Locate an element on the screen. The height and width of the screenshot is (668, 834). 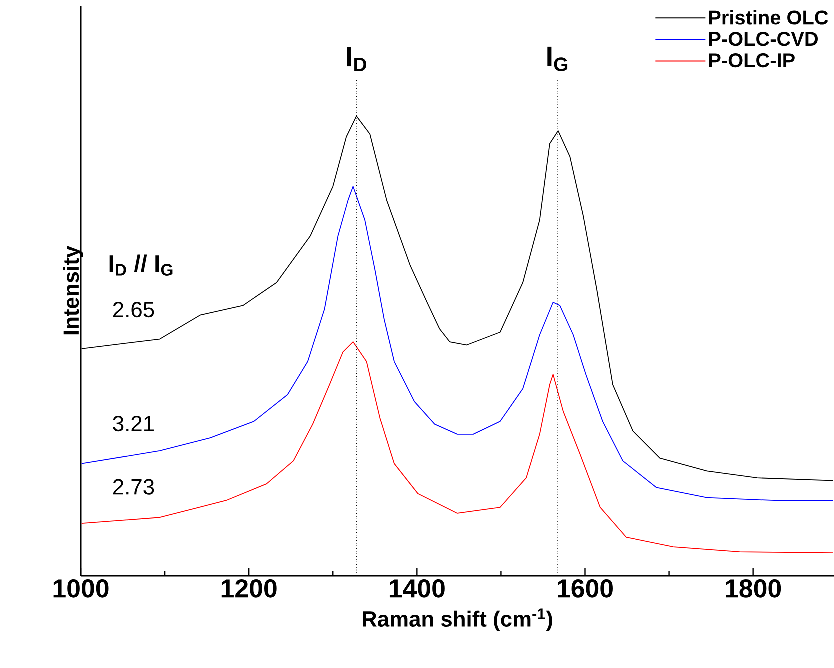
x-tick-label: 1600 is located at coordinates (585, 589).